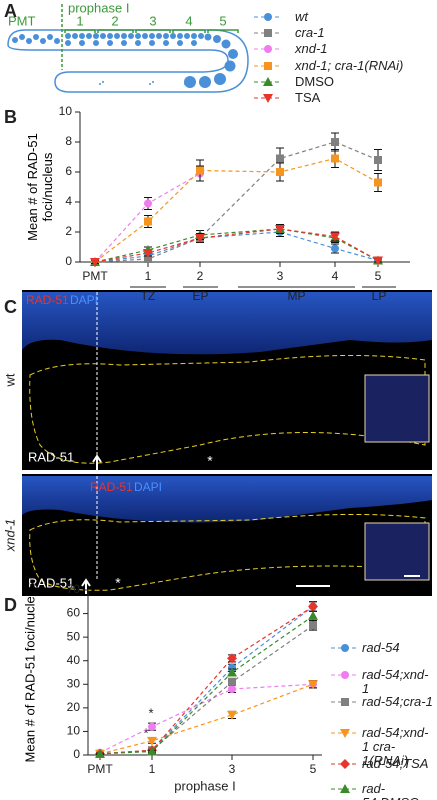  Describe the element at coordinates (210, 461) in the screenshot. I see `asterisk: *` at that location.